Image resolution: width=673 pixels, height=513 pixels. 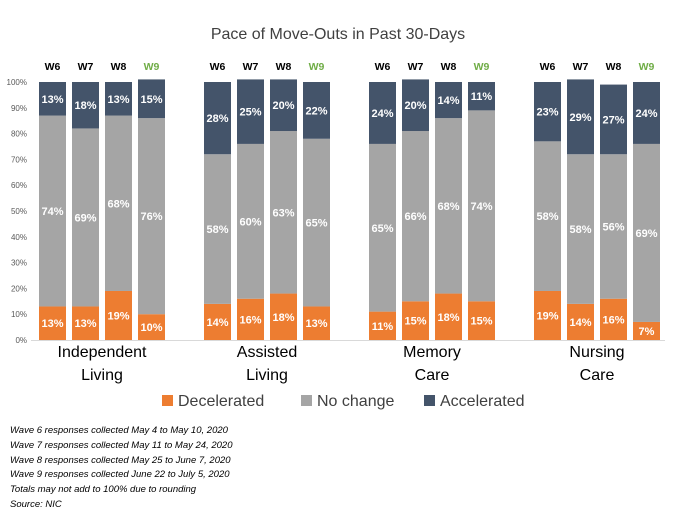 I want to click on y-tick-label: 0%, so click(x=21, y=340).